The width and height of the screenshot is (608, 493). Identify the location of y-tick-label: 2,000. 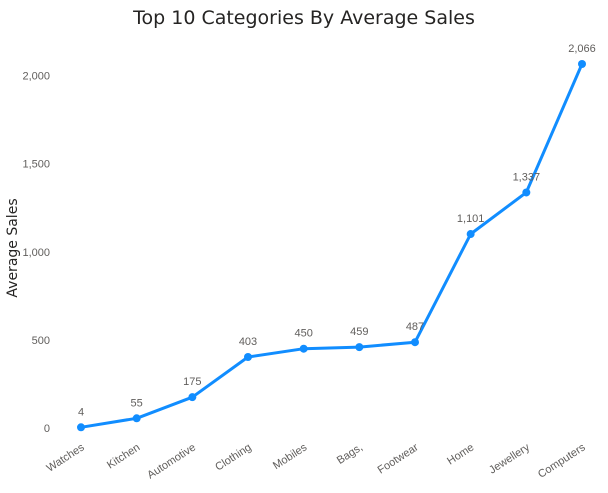
(36, 77).